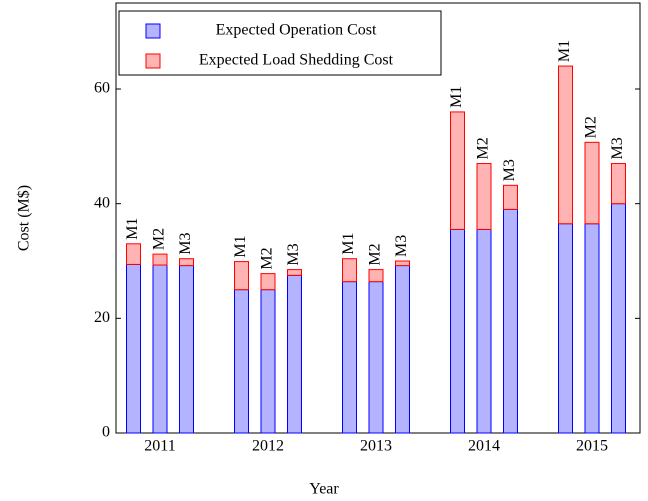 The image size is (648, 501). I want to click on y-tick-label: 20, so click(102, 317).